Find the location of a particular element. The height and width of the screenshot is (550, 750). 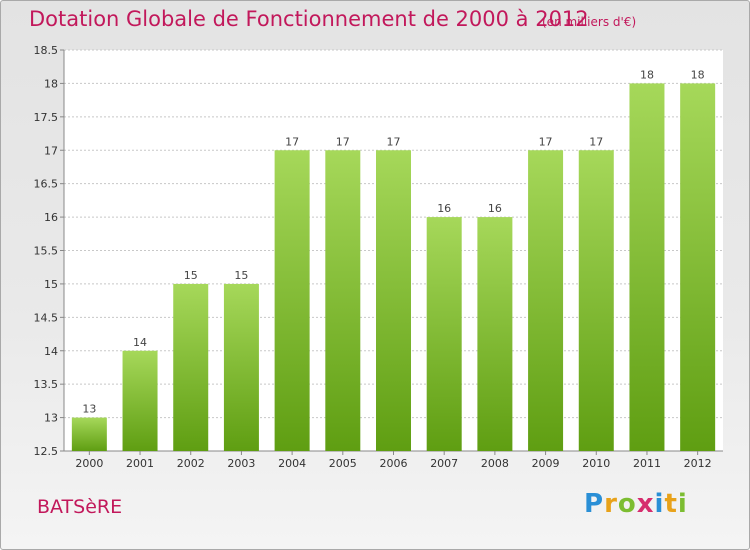

x-tick-label: 2006 is located at coordinates (394, 463).